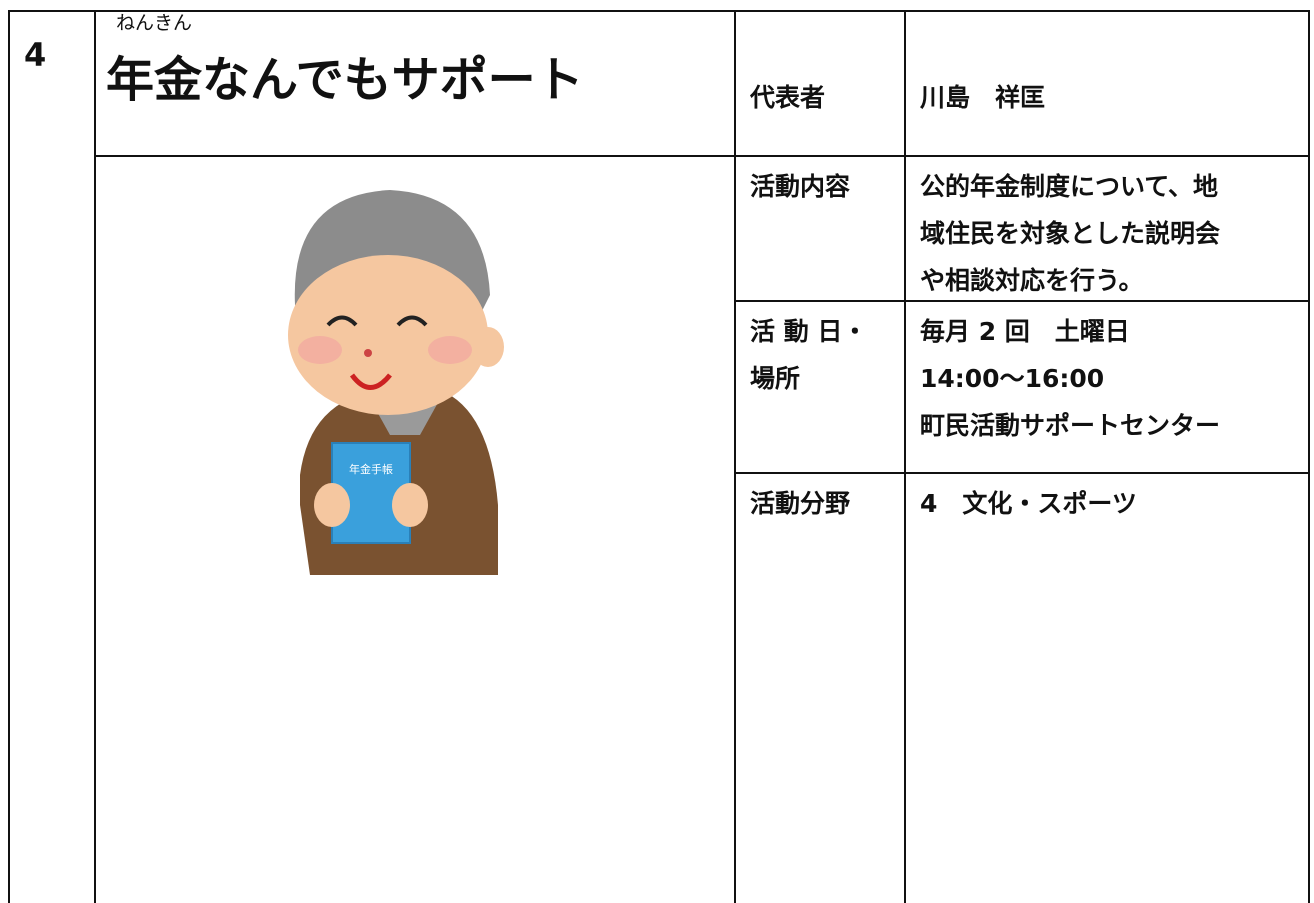 This screenshot has height=903, width=1314. What do you see at coordinates (371, 469) in the screenshot?
I see `book-label: 年金手帳` at bounding box center [371, 469].